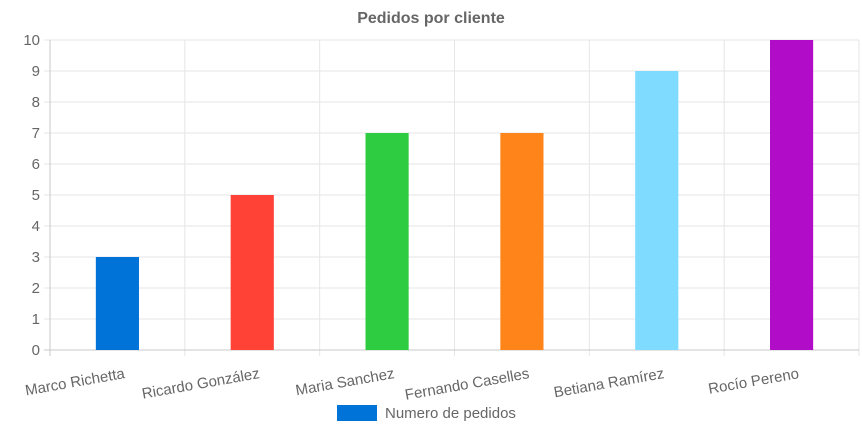 The height and width of the screenshot is (431, 862). Describe the element at coordinates (36, 133) in the screenshot. I see `y-tick-label: 7` at that location.